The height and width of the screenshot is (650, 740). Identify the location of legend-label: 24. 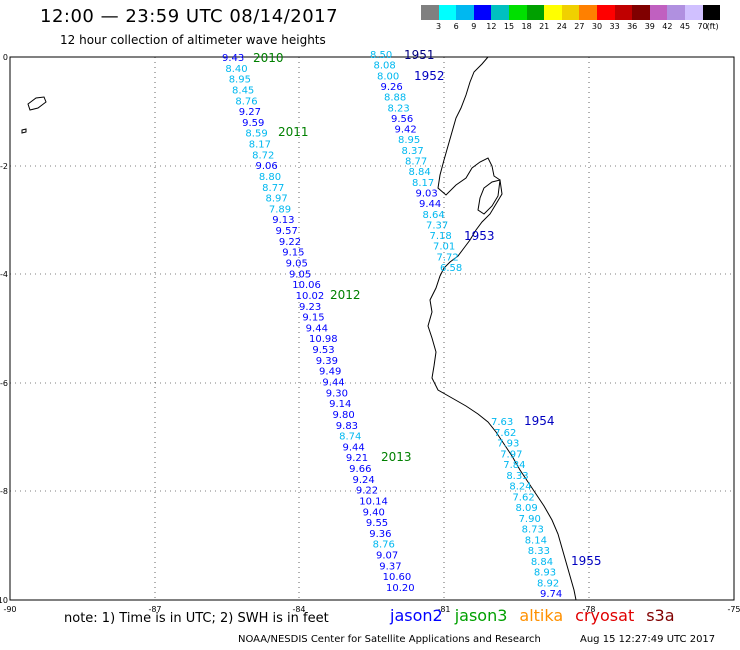
(561, 26).